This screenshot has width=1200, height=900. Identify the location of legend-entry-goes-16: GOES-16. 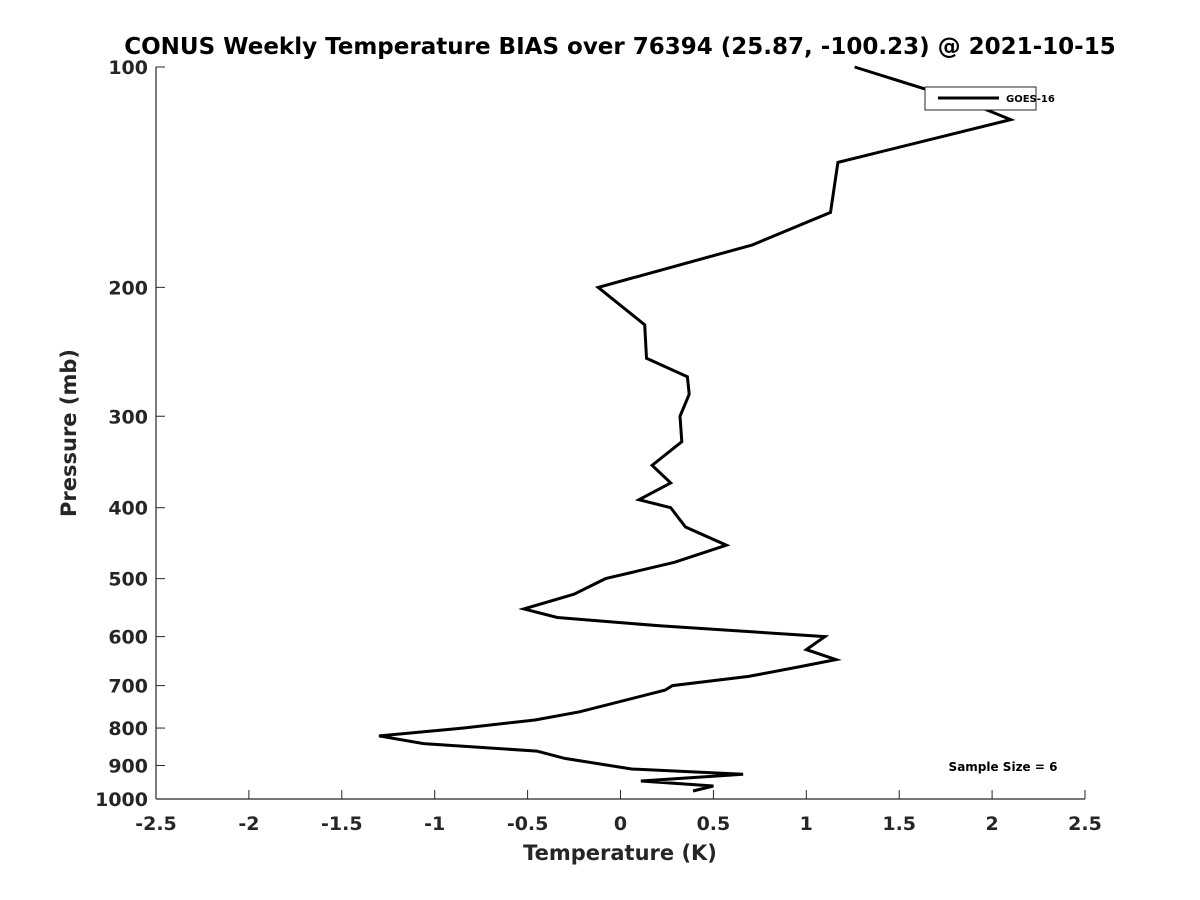
(1030, 99).